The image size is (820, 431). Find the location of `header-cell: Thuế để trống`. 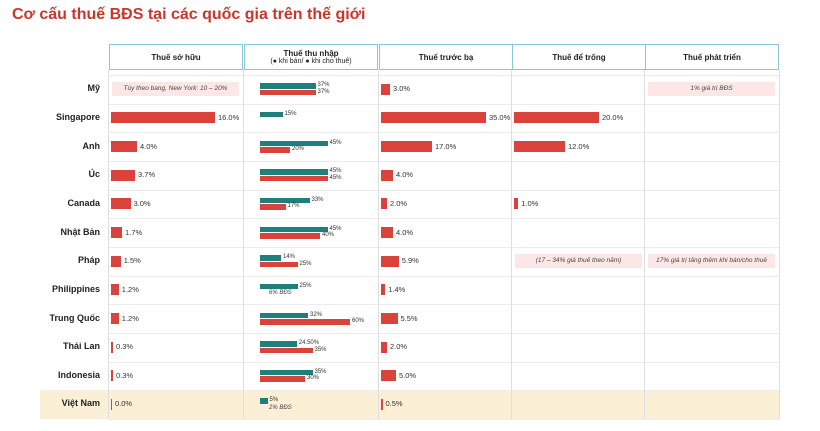

header-cell: Thuế để trống is located at coordinates (579, 57).